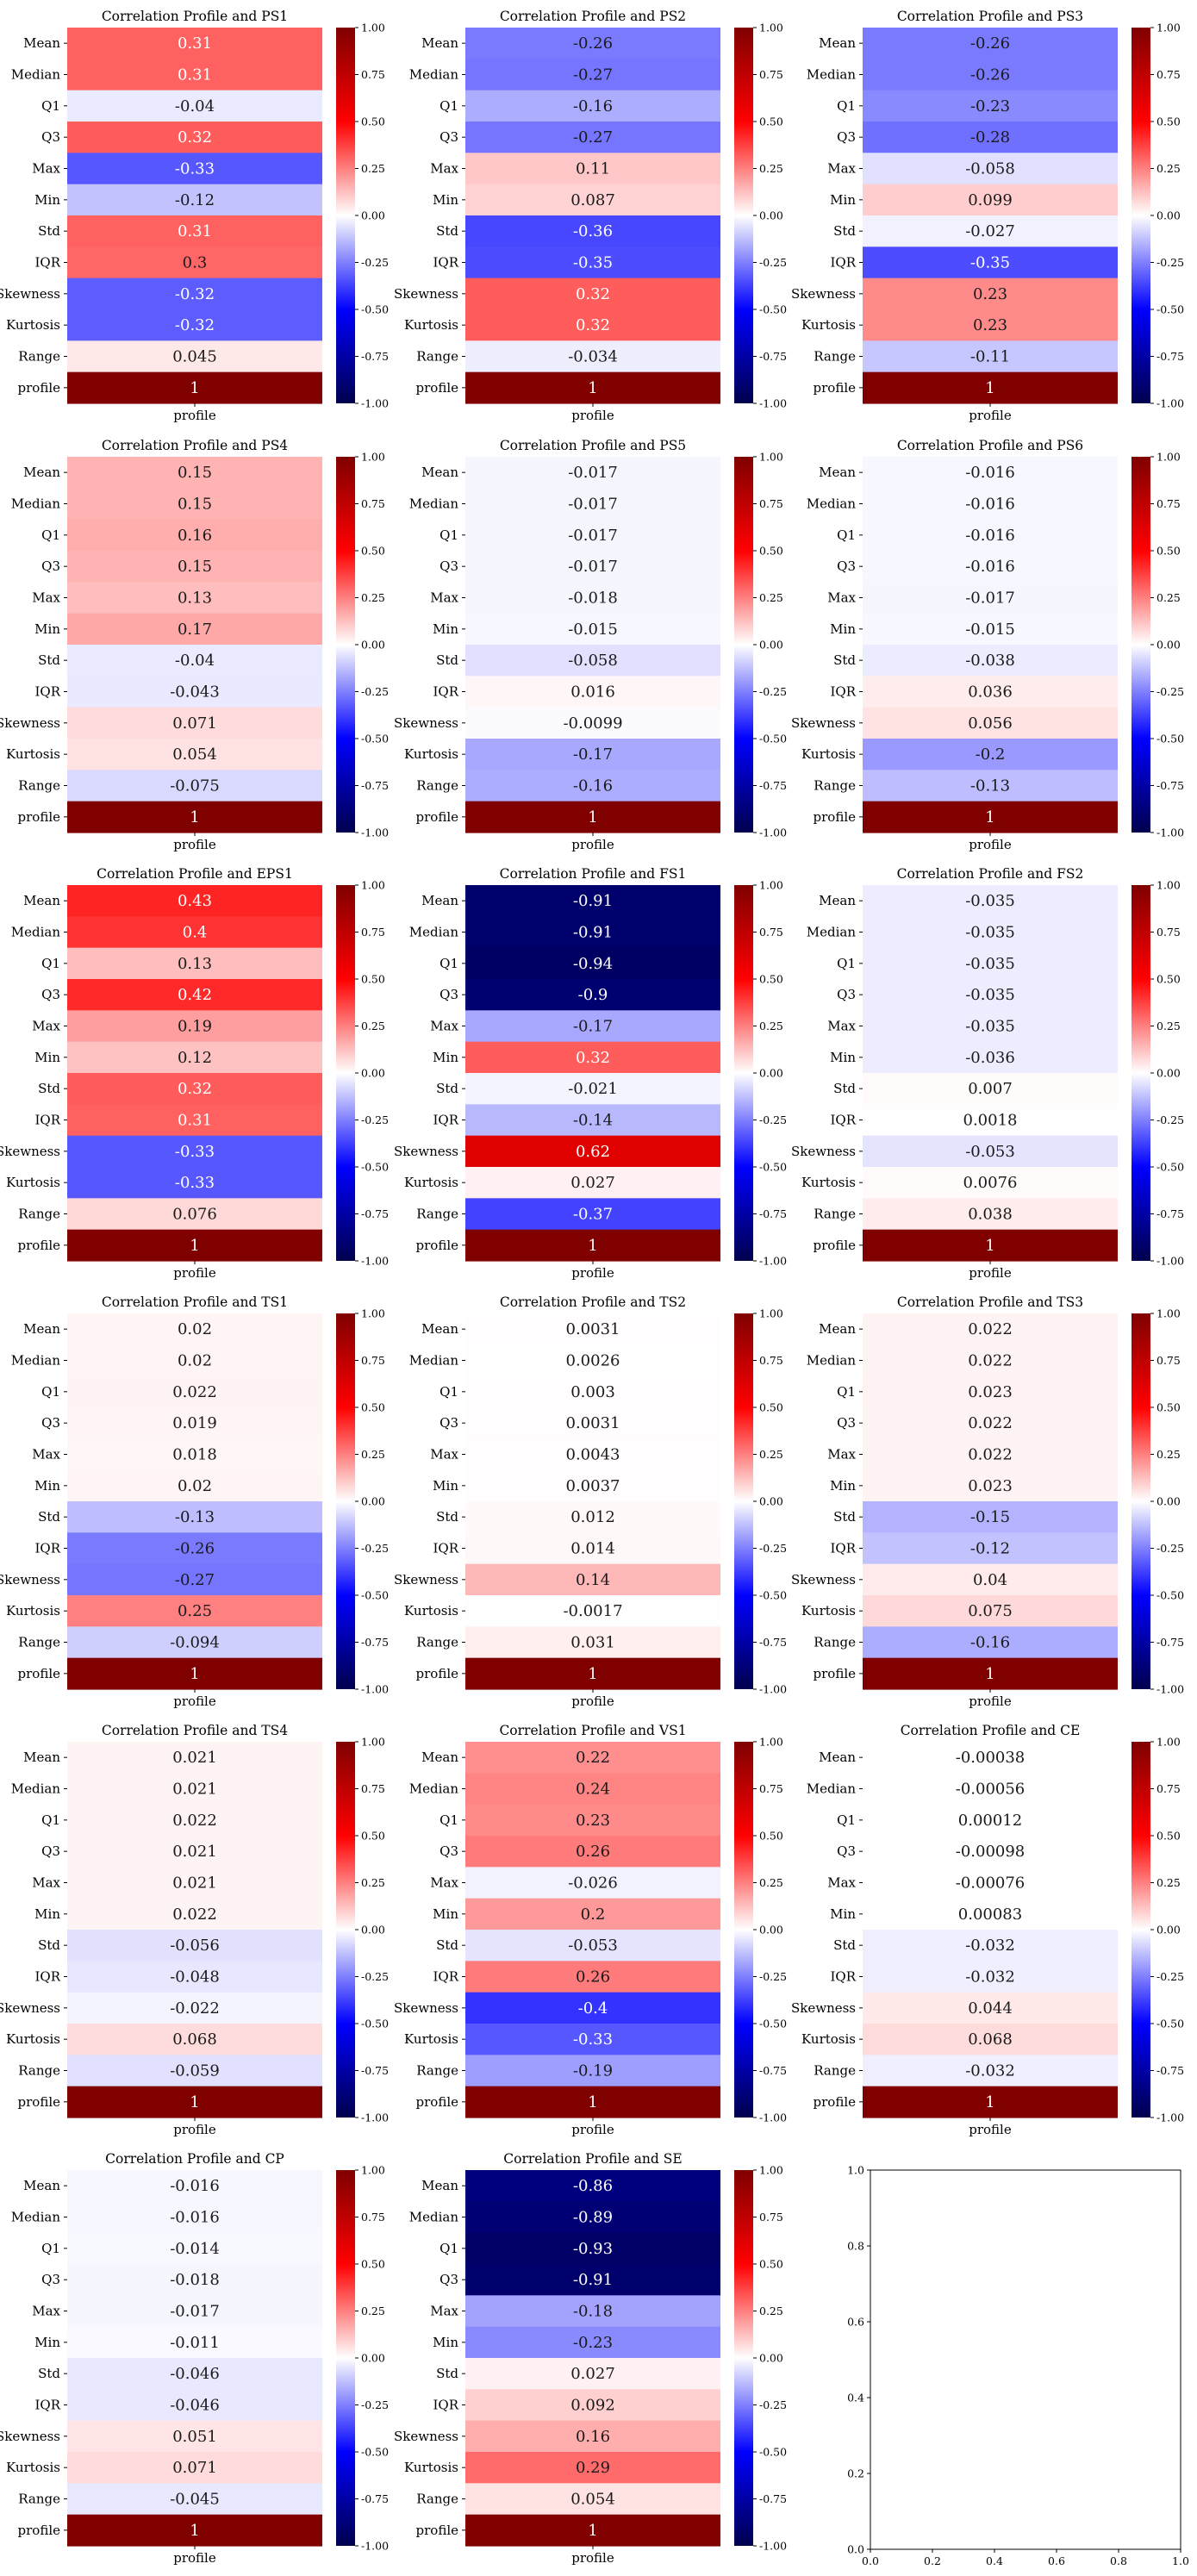  What do you see at coordinates (592, 1611) in the screenshot?
I see `cell-value-label: -0.0017` at bounding box center [592, 1611].